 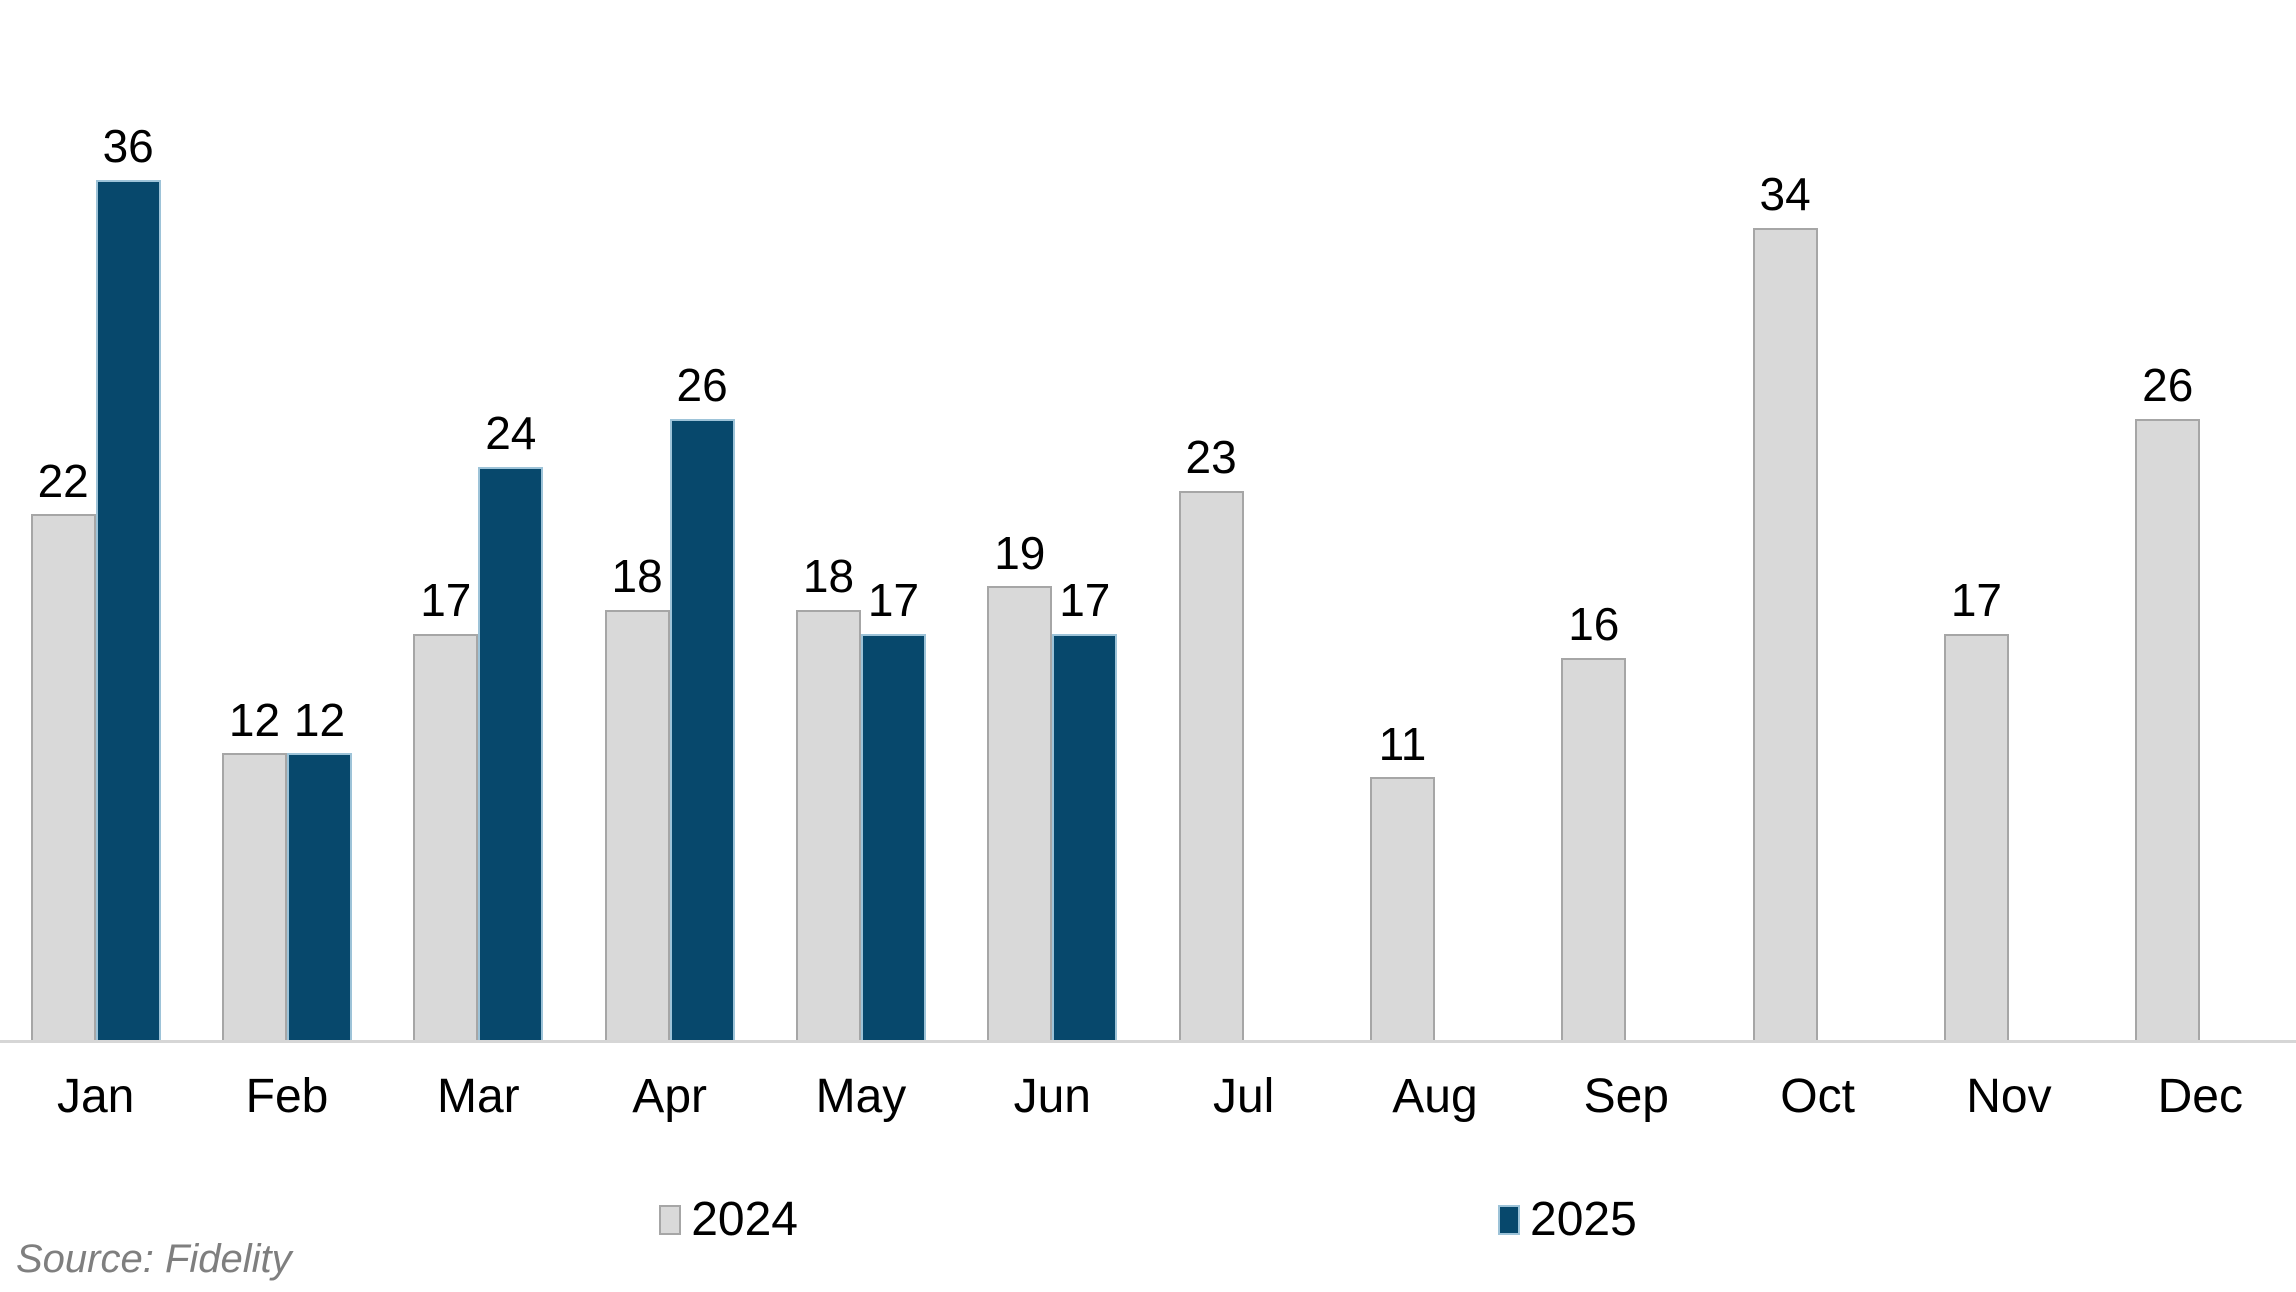 What do you see at coordinates (1020, 813) in the screenshot?
I see `bar-2024-jun` at bounding box center [1020, 813].